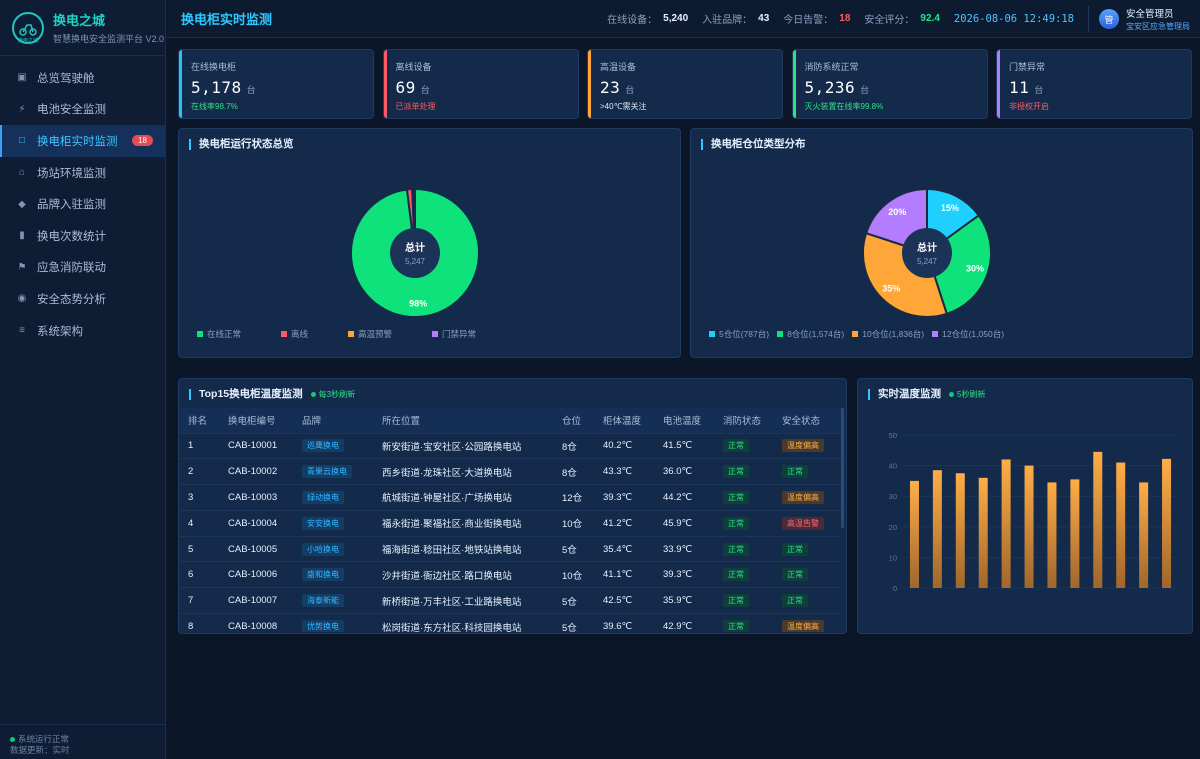 This screenshot has height=759, width=1200. Describe the element at coordinates (895, 588) in the screenshot. I see `y-tick-label: 0` at that location.